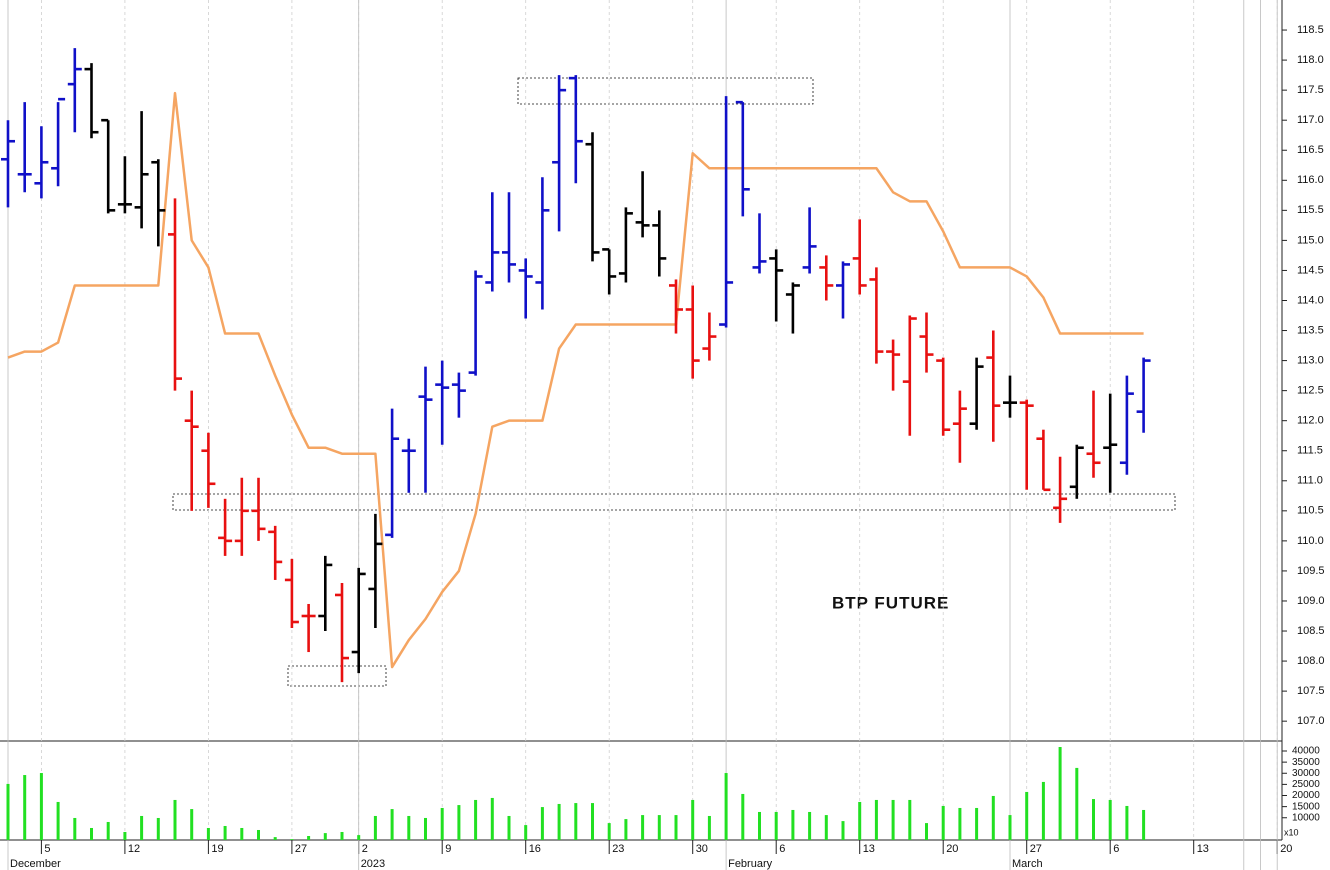 Image resolution: width=1330 pixels, height=870 pixels. What do you see at coordinates (1311, 721) in the screenshot?
I see `y-tick-label: 107.0` at bounding box center [1311, 721].